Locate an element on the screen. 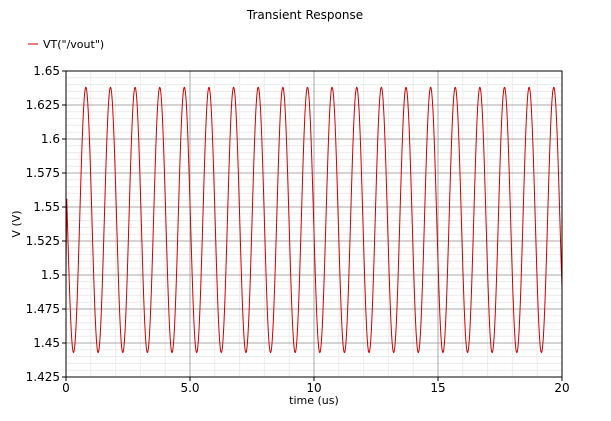  x-tick-label: 5.0 is located at coordinates (189, 388).